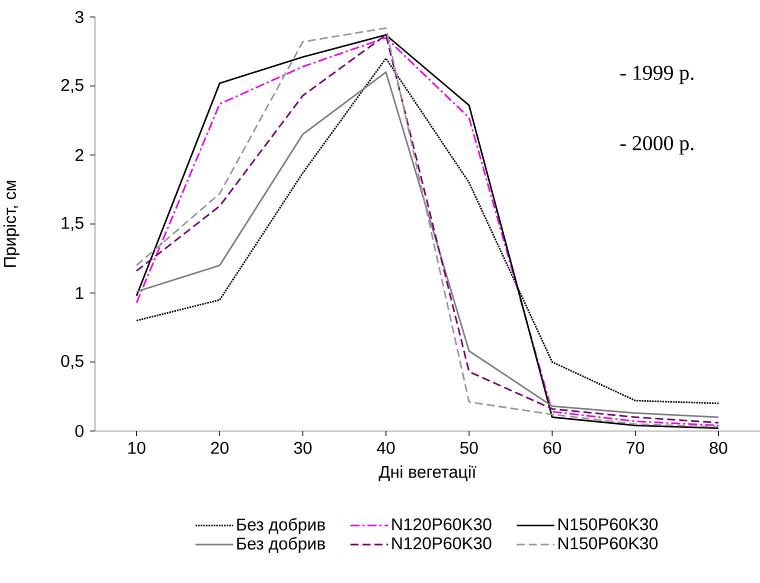  I want to click on x-tick-label: 40, so click(385, 448).